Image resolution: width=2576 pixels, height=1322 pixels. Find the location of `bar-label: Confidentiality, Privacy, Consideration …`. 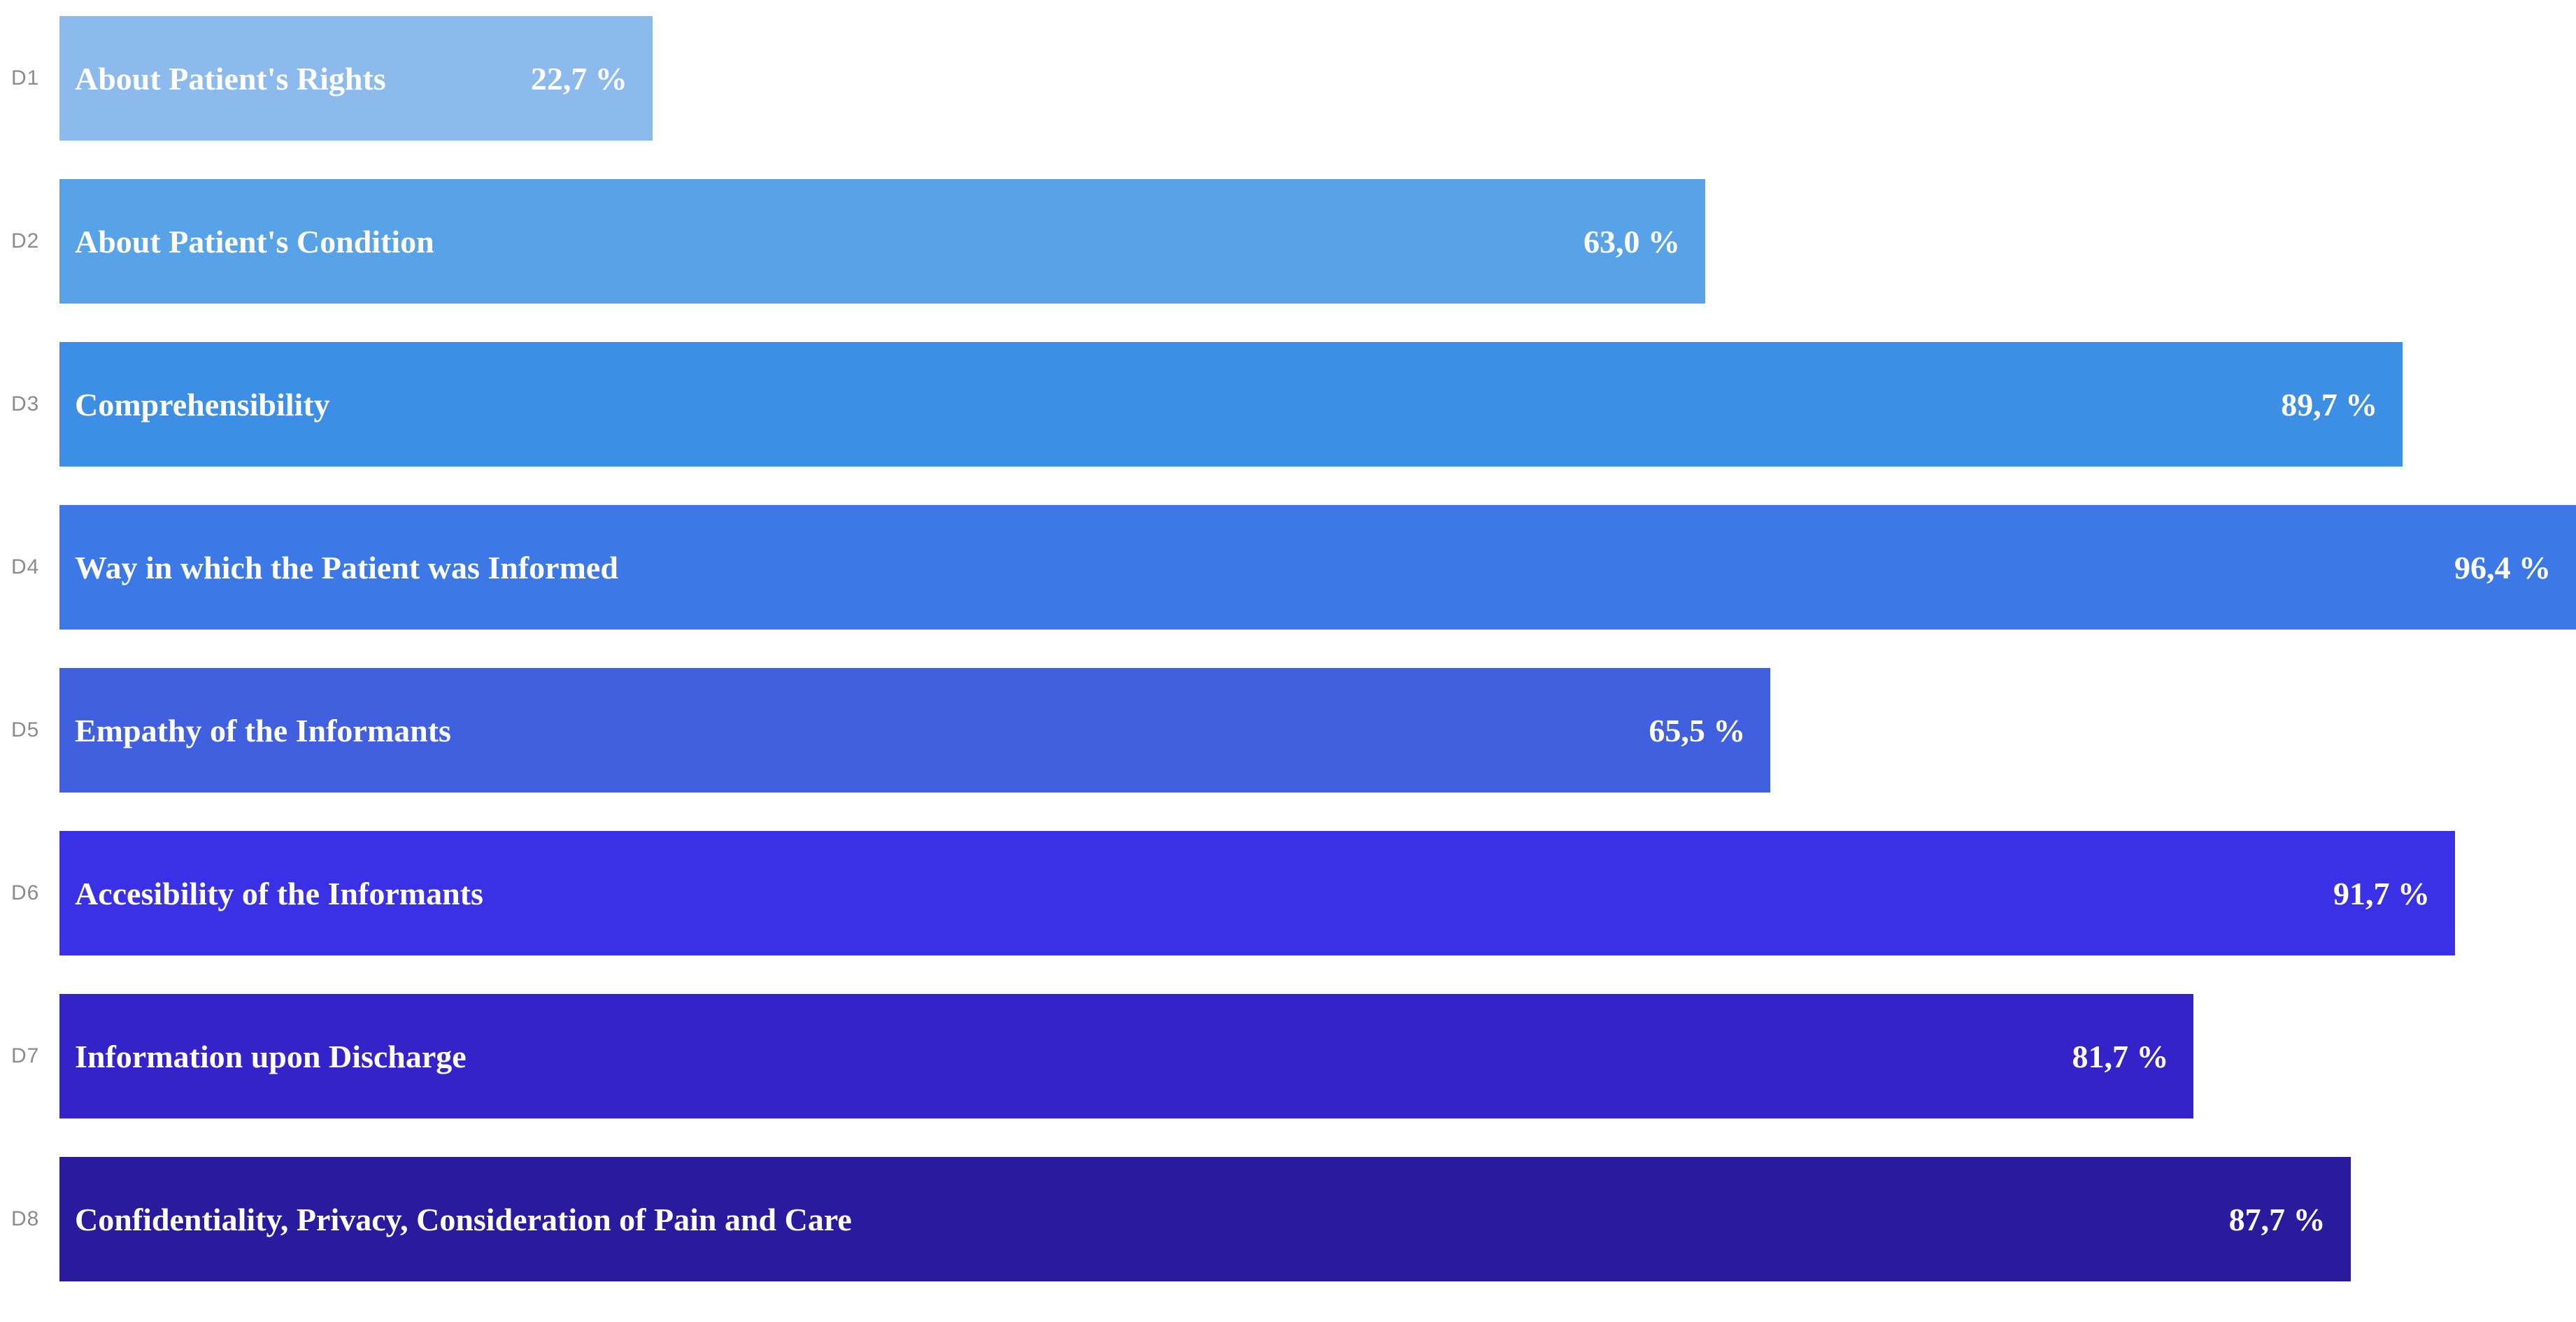

bar-label: Confidentiality, Privacy, Consideration … is located at coordinates (463, 1219).